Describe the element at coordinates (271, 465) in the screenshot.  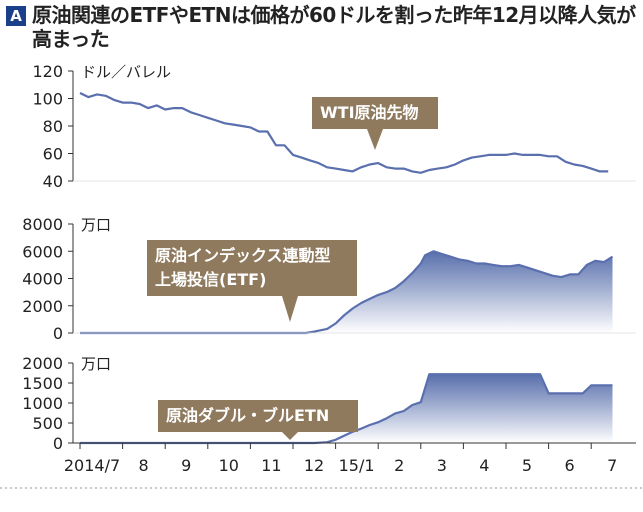
I see `x-tick-label: 11` at that location.